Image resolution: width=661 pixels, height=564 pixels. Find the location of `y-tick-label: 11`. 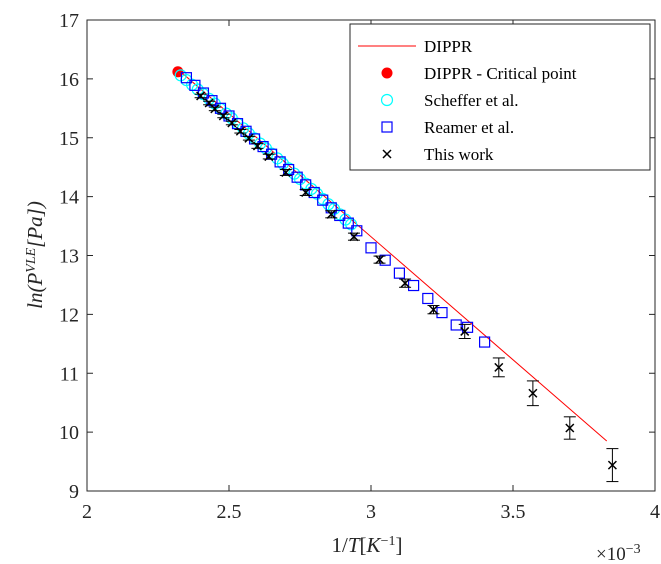

y-tick-label: 11 is located at coordinates (69, 374).